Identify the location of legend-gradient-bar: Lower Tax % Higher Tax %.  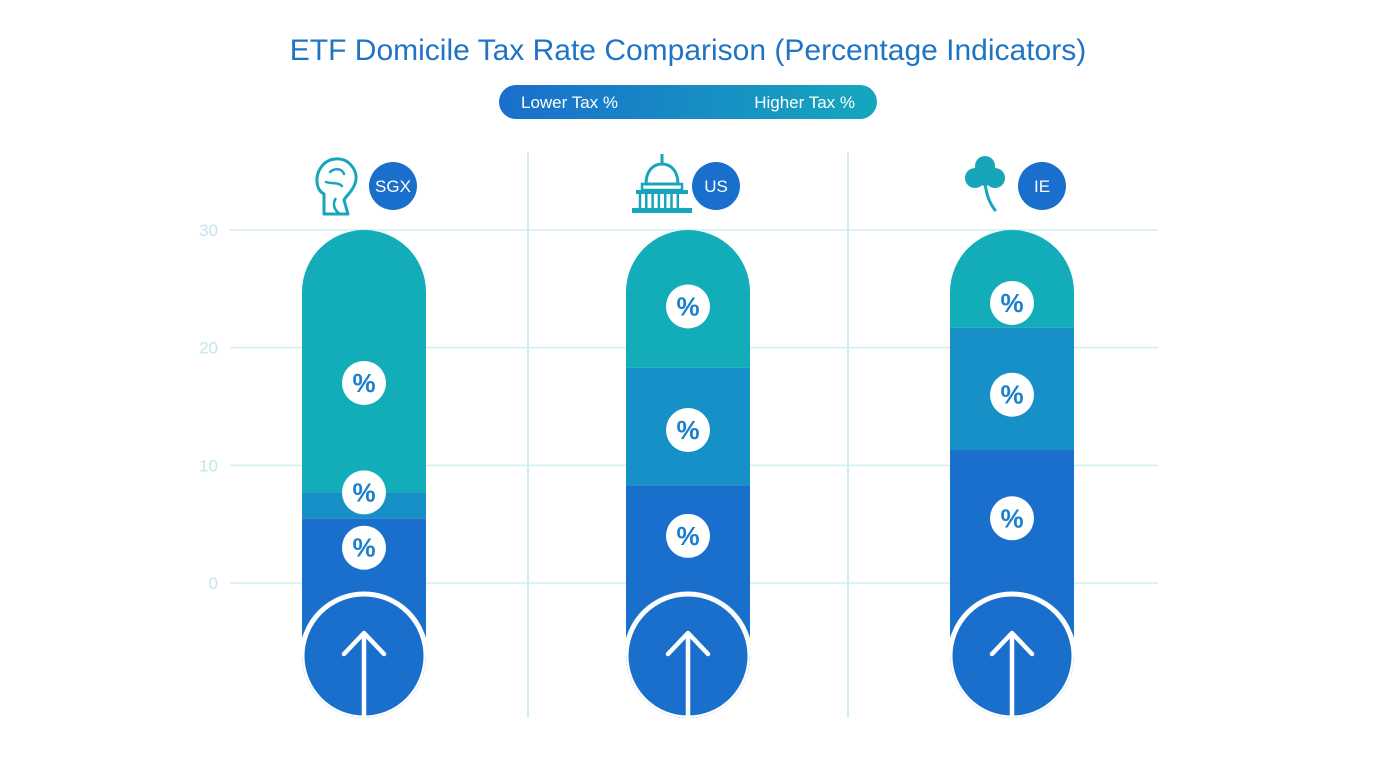
(688, 102).